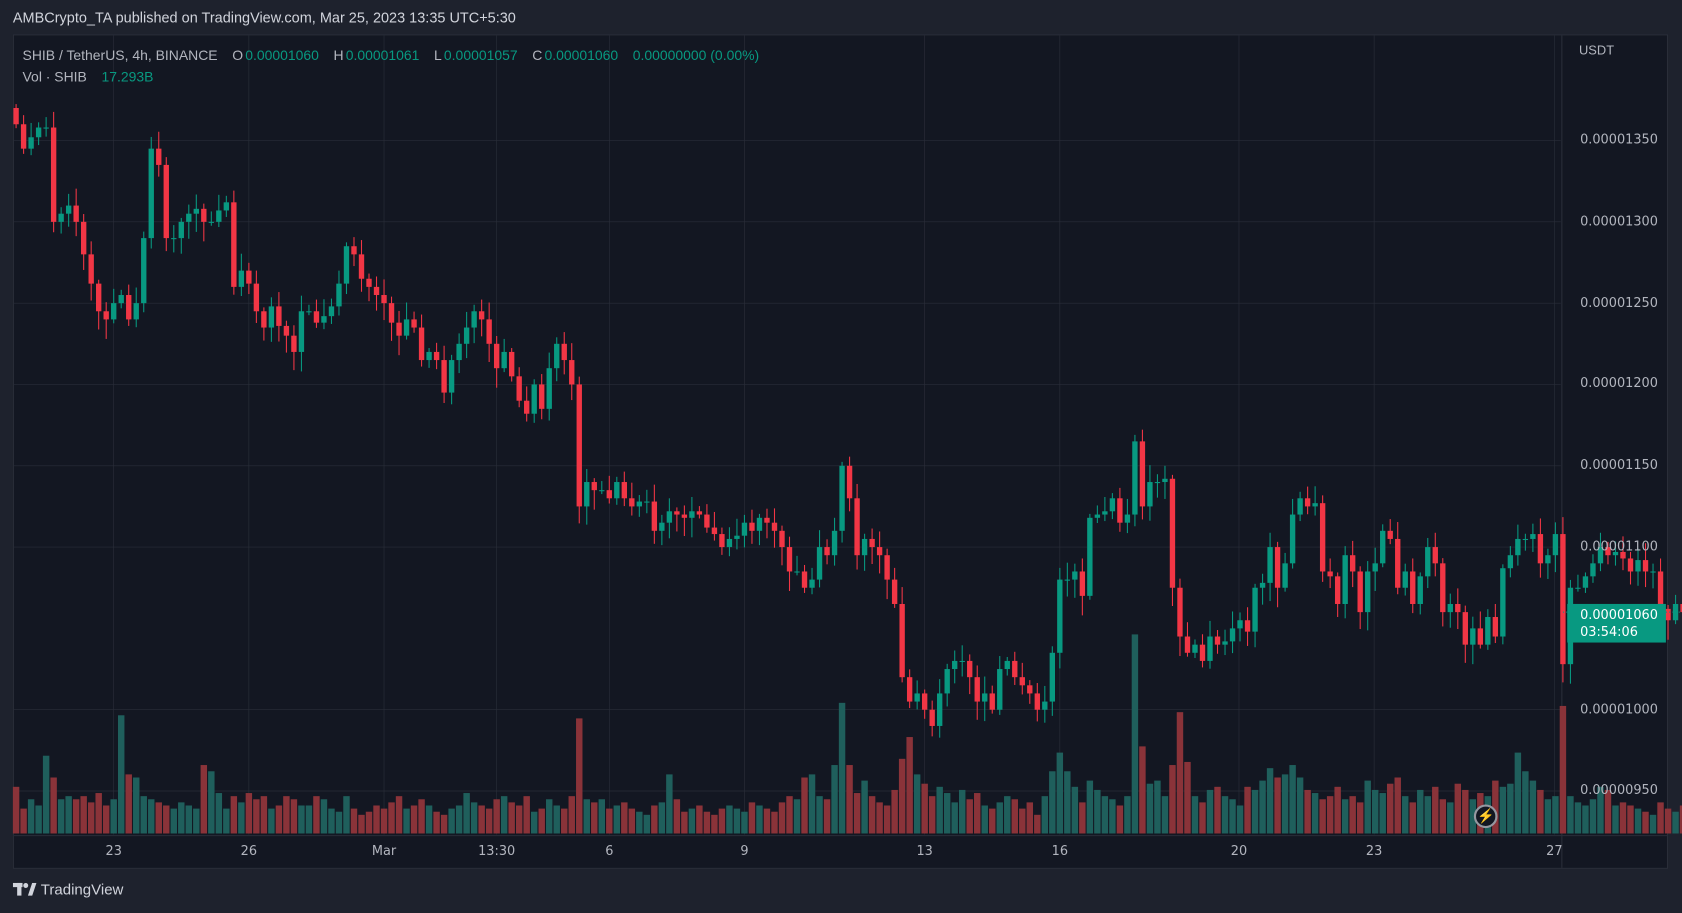 This screenshot has height=913, width=1682. Describe the element at coordinates (68, 889) in the screenshot. I see `tradingview-logo: TradingView` at that location.